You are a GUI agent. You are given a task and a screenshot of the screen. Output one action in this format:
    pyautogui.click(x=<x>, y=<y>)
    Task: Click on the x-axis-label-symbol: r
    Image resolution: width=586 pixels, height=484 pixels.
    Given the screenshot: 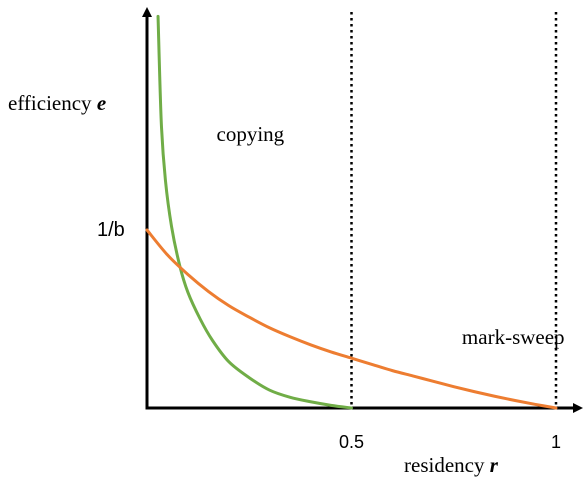 What is the action you would take?
    pyautogui.click(x=494, y=465)
    